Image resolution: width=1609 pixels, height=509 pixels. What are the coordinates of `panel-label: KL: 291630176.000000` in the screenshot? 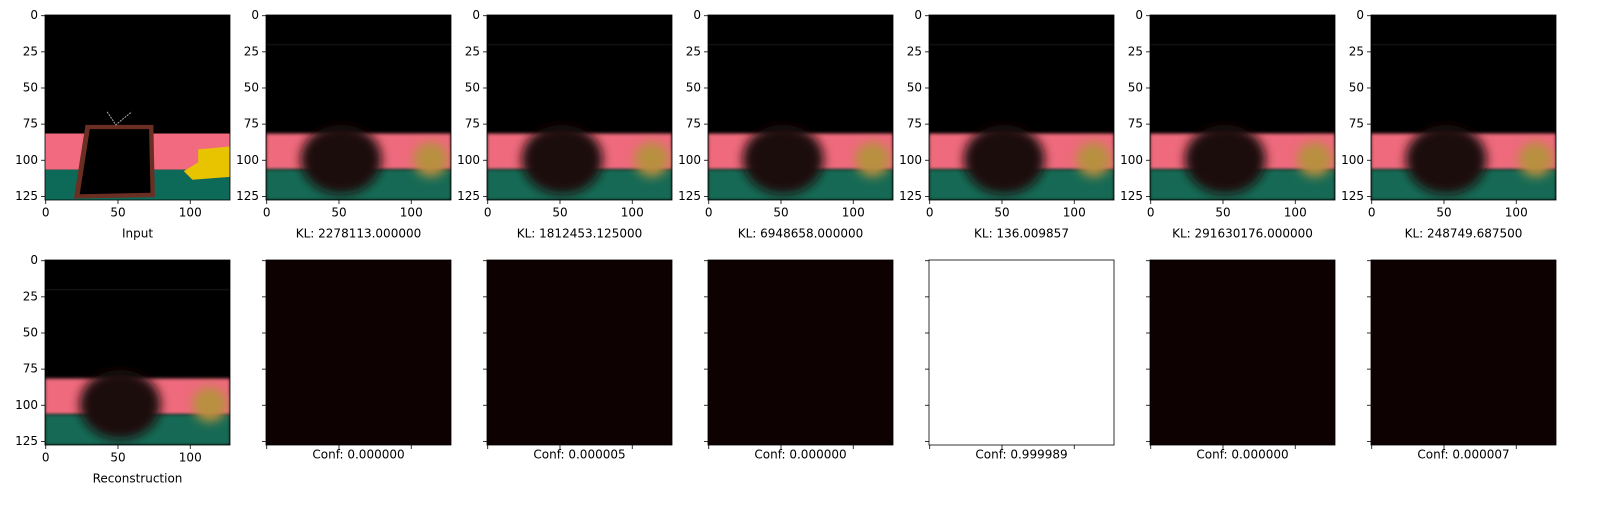 It's located at (1242, 234).